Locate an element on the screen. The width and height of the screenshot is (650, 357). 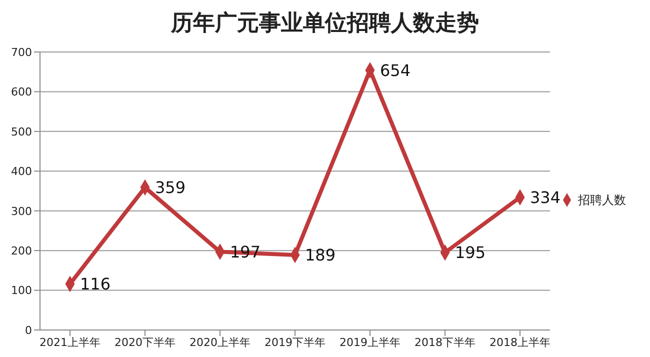
y-tick-label: 500 is located at coordinates (21, 131).